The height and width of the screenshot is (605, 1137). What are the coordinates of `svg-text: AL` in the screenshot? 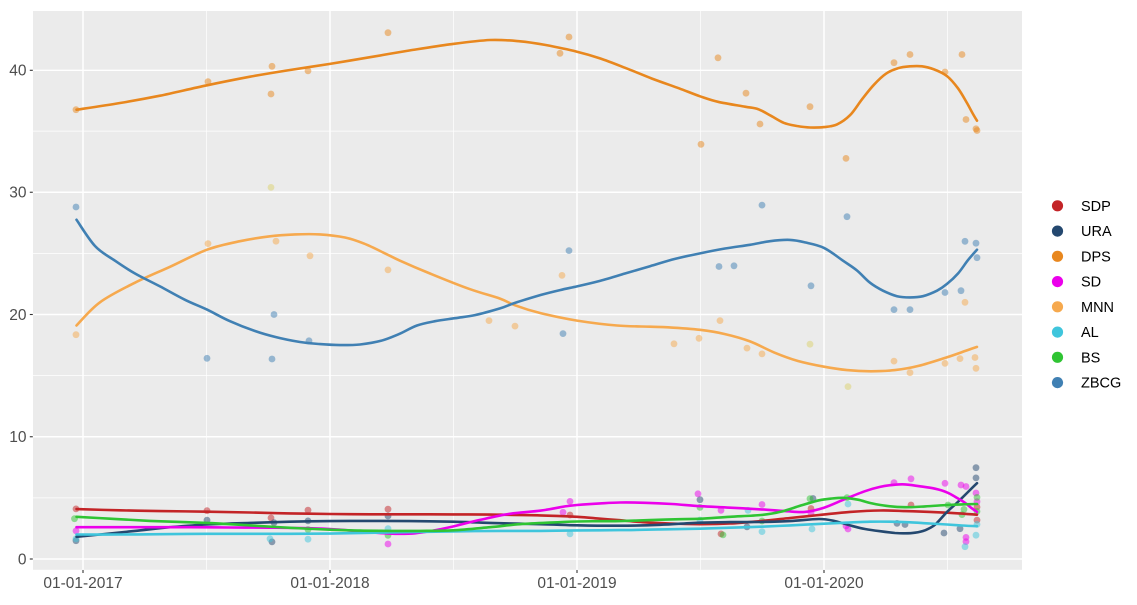 It's located at (1090, 333).